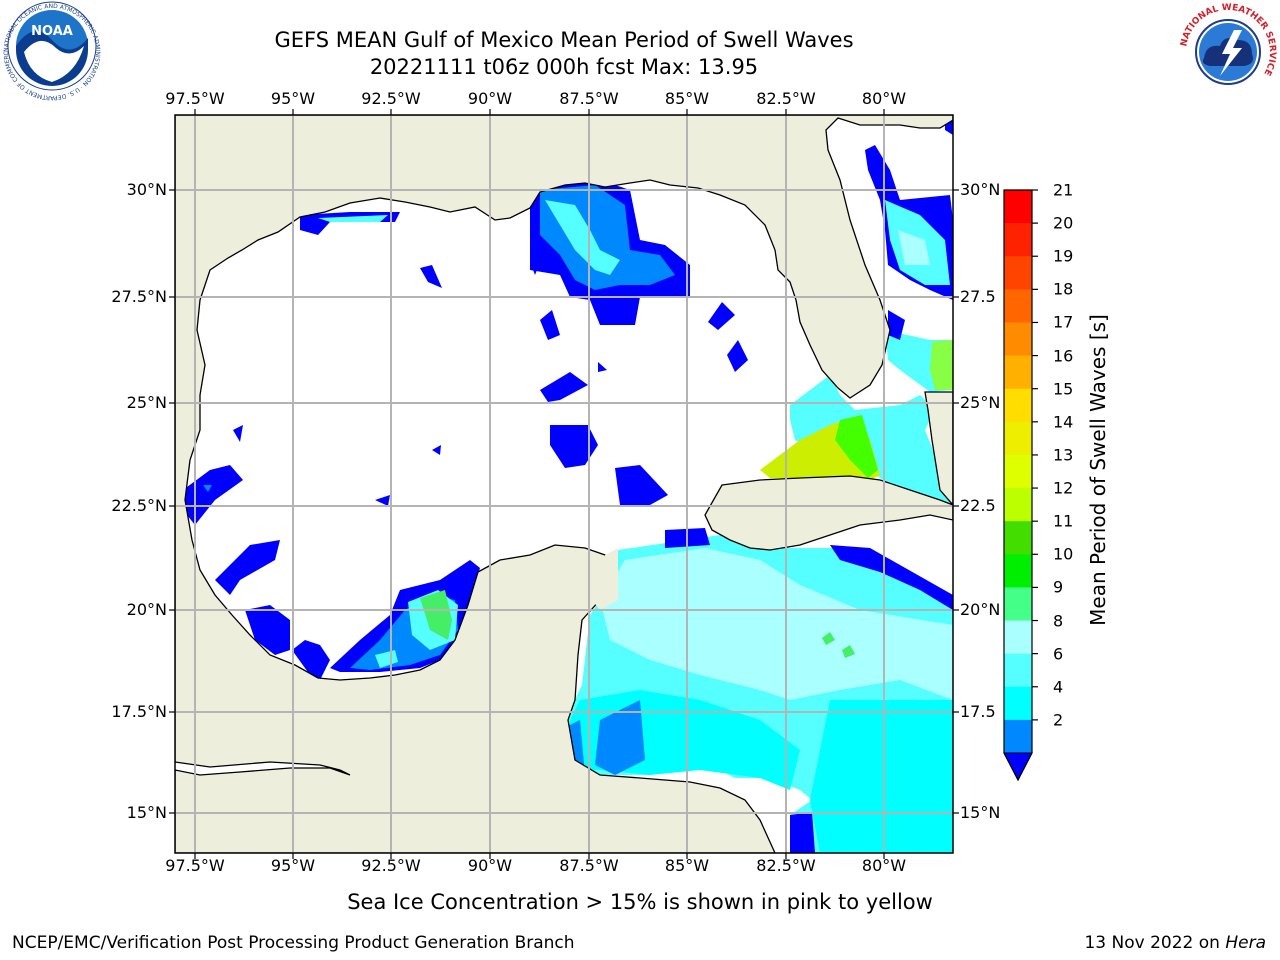  I want to click on lat-label-right: 30°N, so click(980, 189).